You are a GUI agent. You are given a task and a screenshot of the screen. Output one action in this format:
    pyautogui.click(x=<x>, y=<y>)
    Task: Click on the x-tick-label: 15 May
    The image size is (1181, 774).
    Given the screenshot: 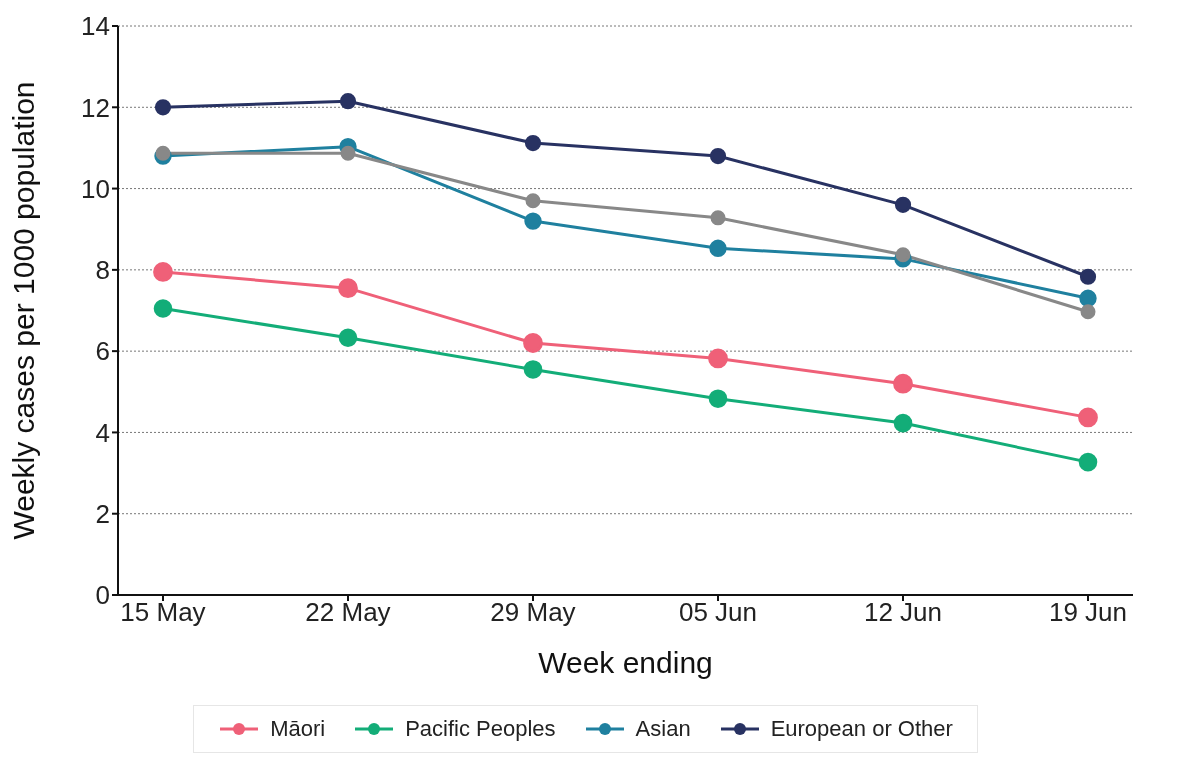 What is the action you would take?
    pyautogui.click(x=163, y=612)
    